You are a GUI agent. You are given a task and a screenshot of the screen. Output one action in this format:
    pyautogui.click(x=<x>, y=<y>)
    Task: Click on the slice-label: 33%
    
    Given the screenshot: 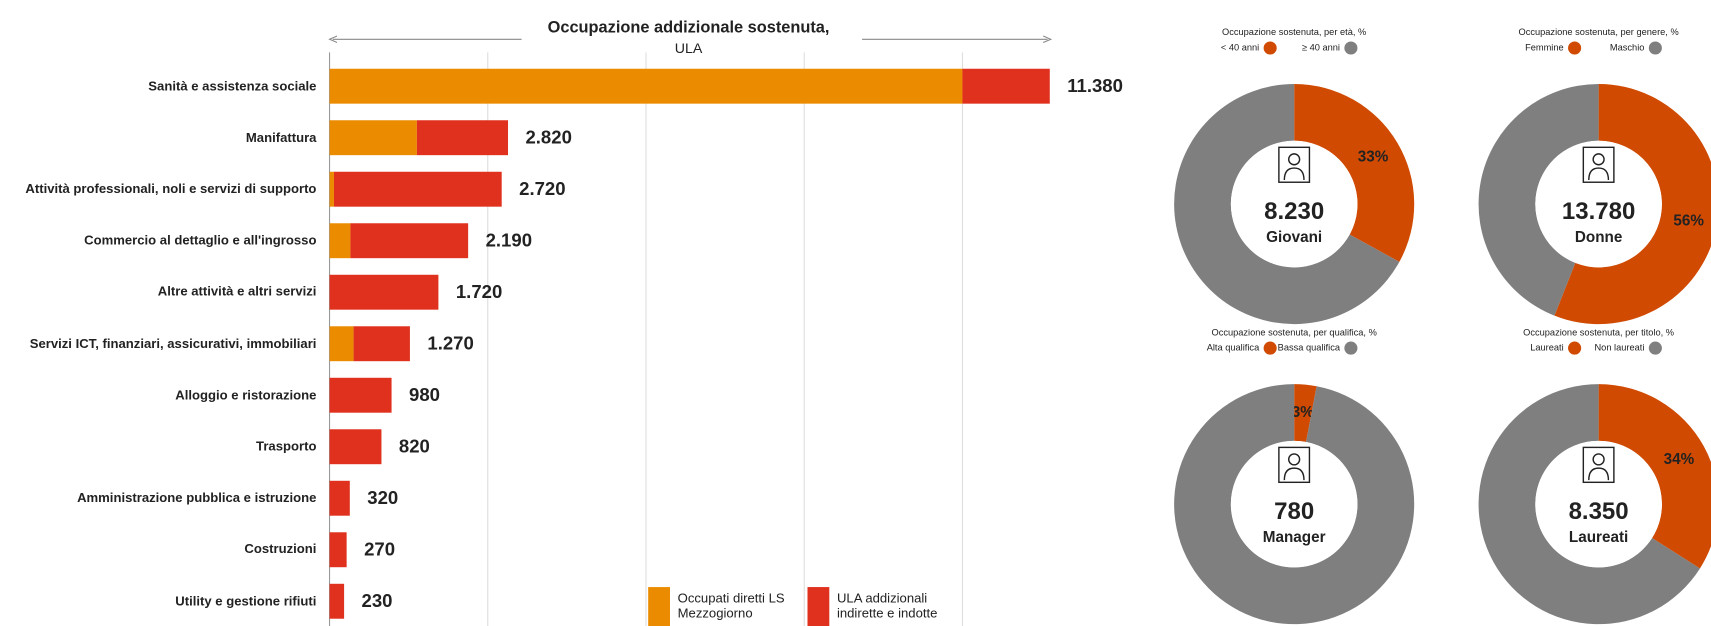 What is the action you would take?
    pyautogui.click(x=1373, y=156)
    